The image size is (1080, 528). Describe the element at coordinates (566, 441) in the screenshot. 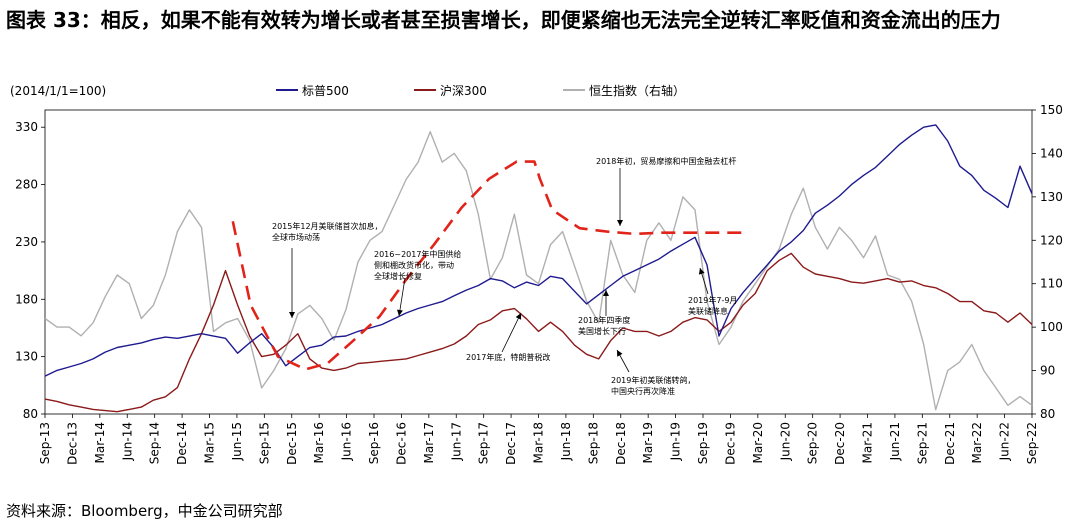

I see `x-tick-label: Jun-18` at that location.